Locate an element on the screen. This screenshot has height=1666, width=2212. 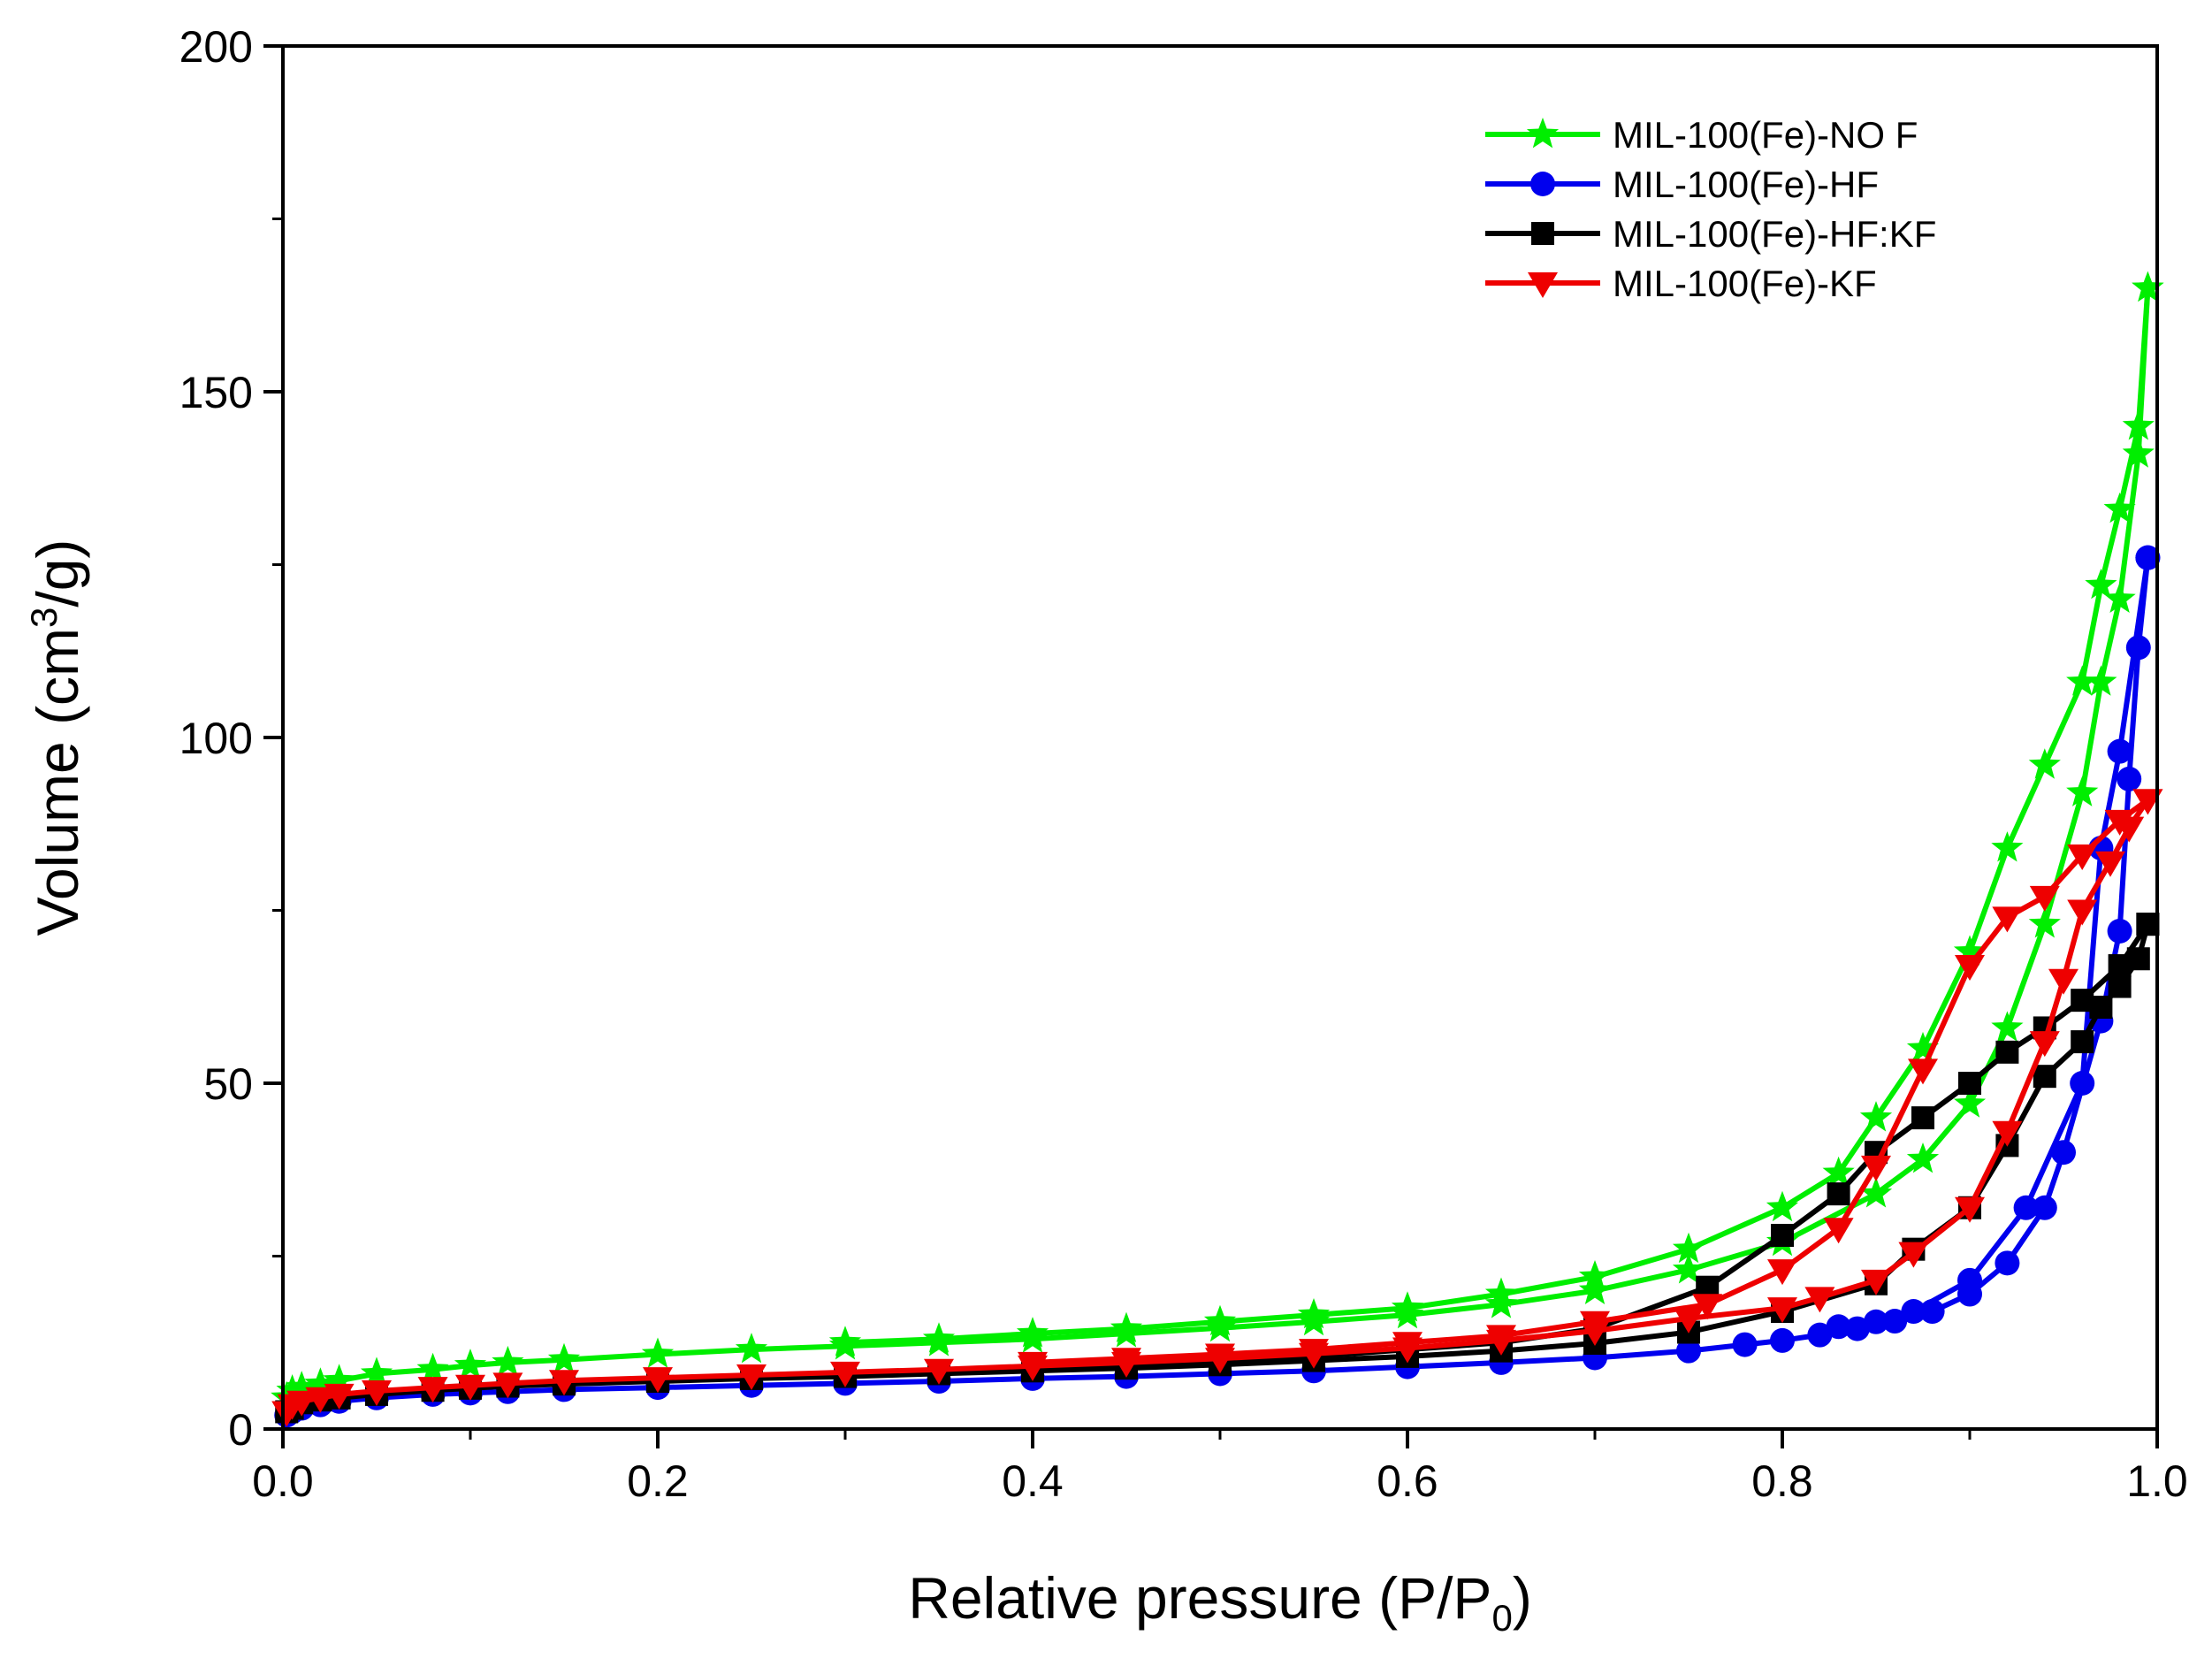
x-axis-title-tail: ) is located at coordinates (1522, 1598).